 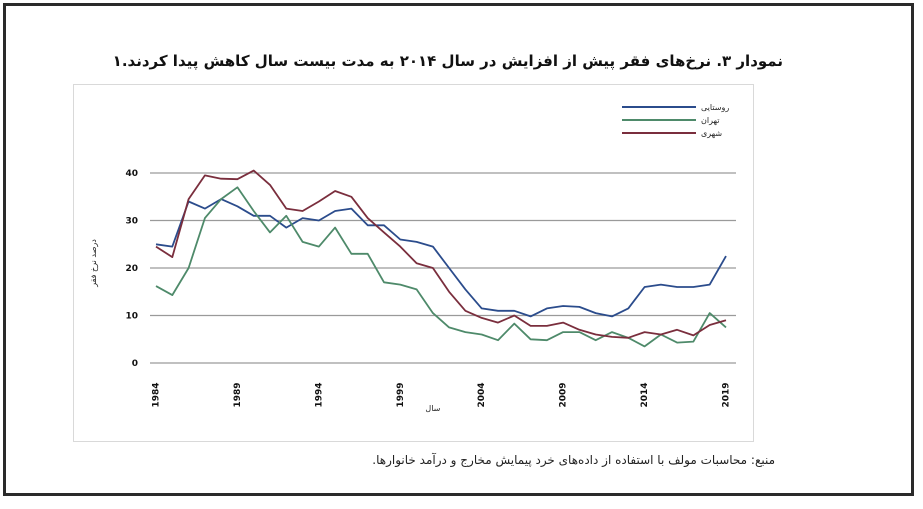 I want to click on y-tick-label: 20, so click(x=131, y=269).